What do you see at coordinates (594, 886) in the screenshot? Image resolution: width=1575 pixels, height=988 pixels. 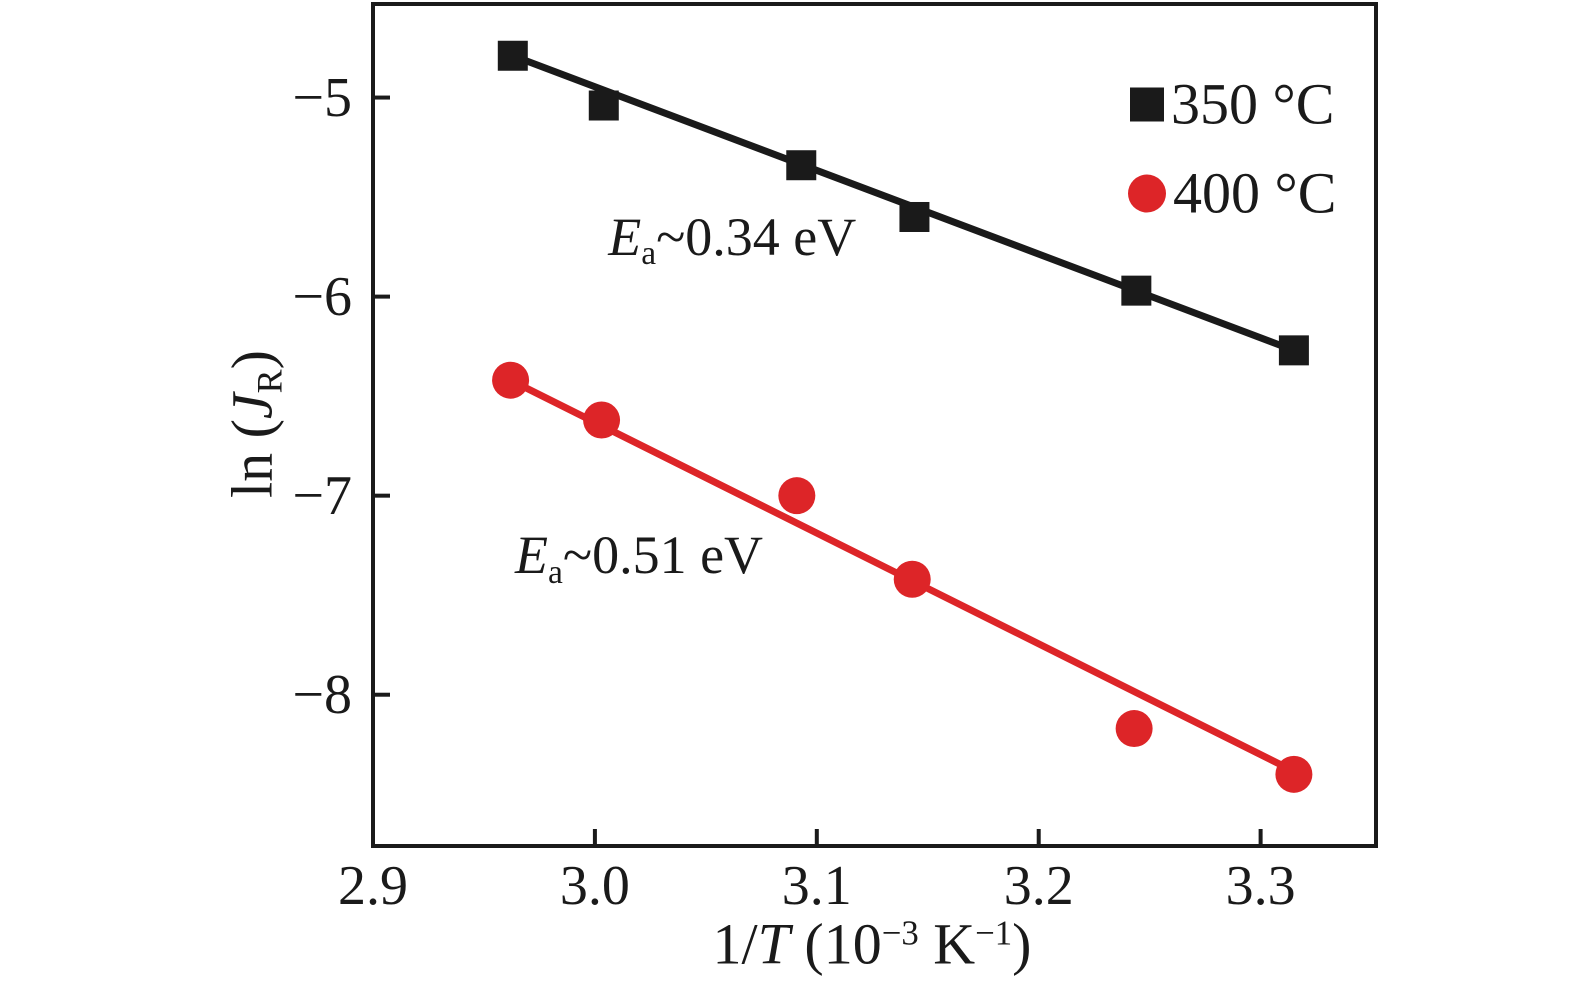 I see `x-tick-label: 3.0` at bounding box center [594, 886].